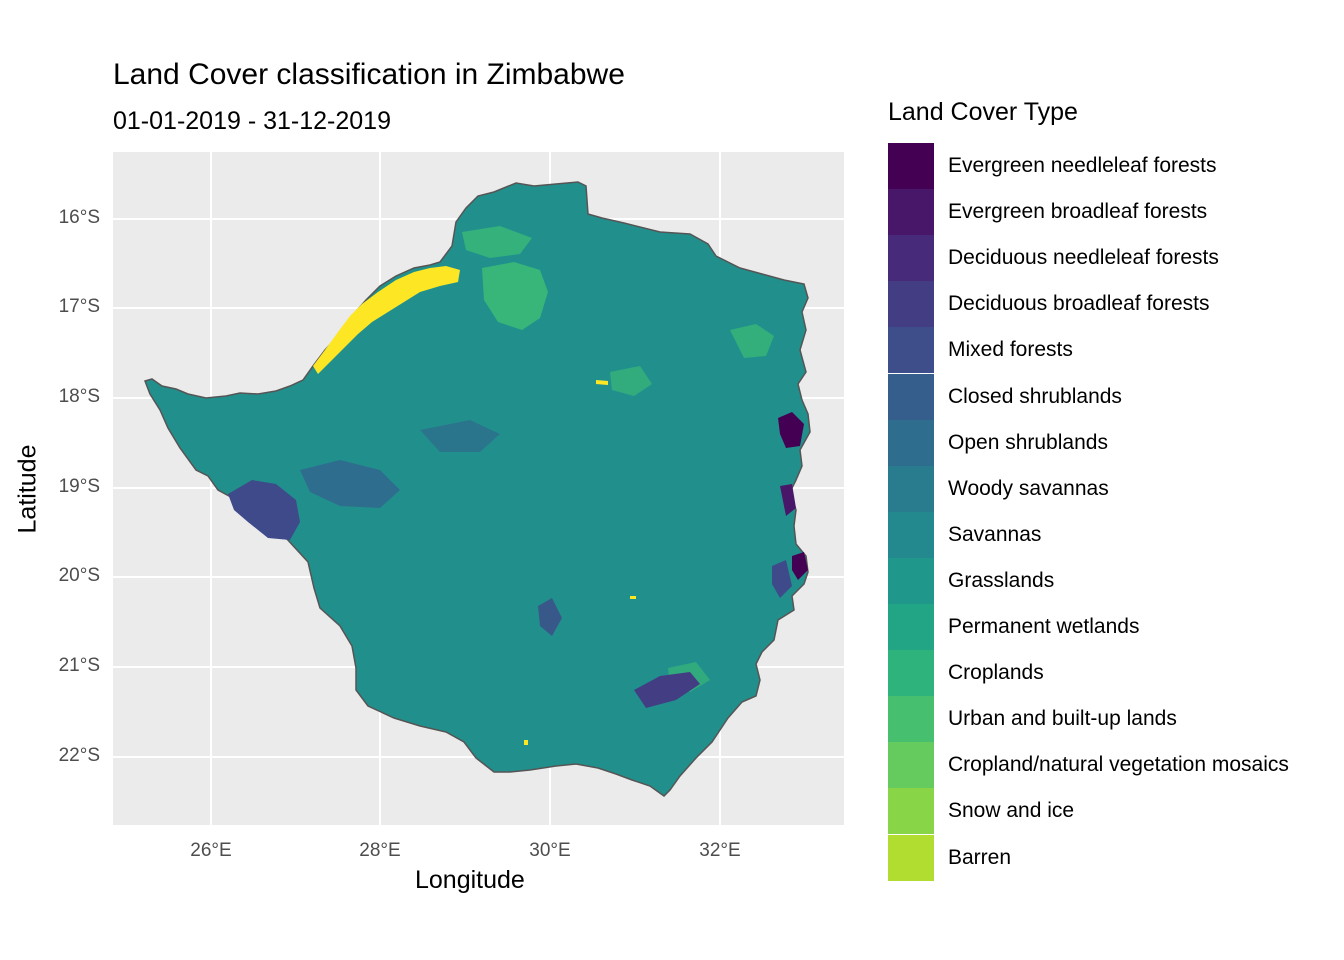 This screenshot has height=960, width=1344. I want to click on legend-item: Croplands, so click(1108, 673).